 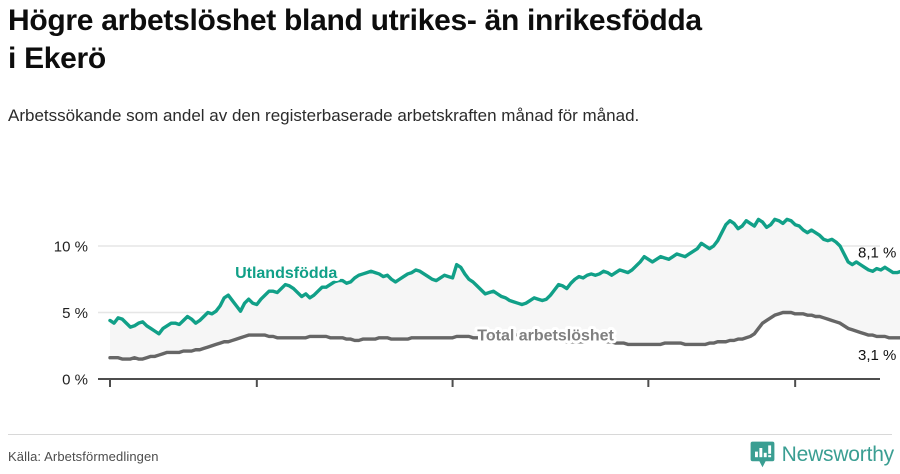 I want to click on series-annotation-label: Utlandsfödda, so click(x=286, y=273).